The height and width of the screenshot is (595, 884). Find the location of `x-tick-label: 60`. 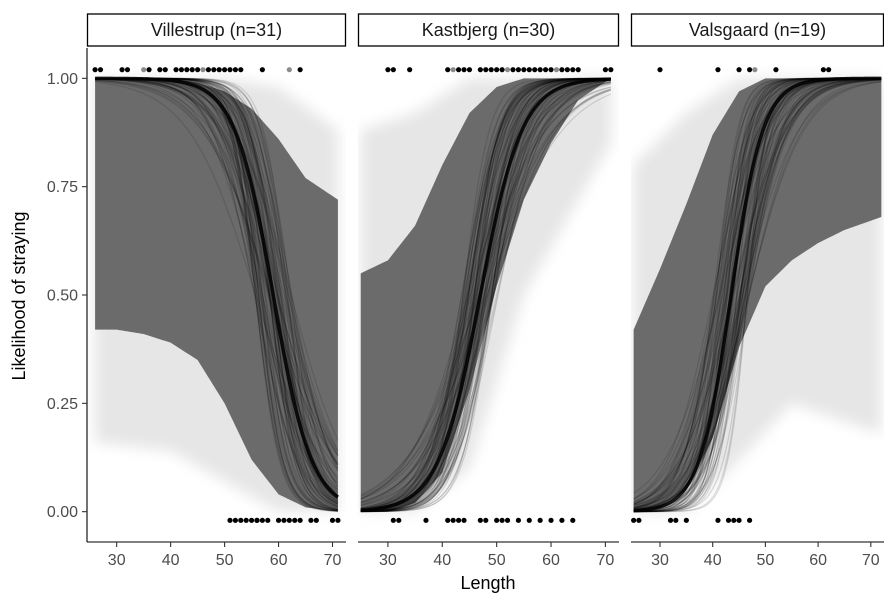

x-tick-label: 60 is located at coordinates (551, 560).